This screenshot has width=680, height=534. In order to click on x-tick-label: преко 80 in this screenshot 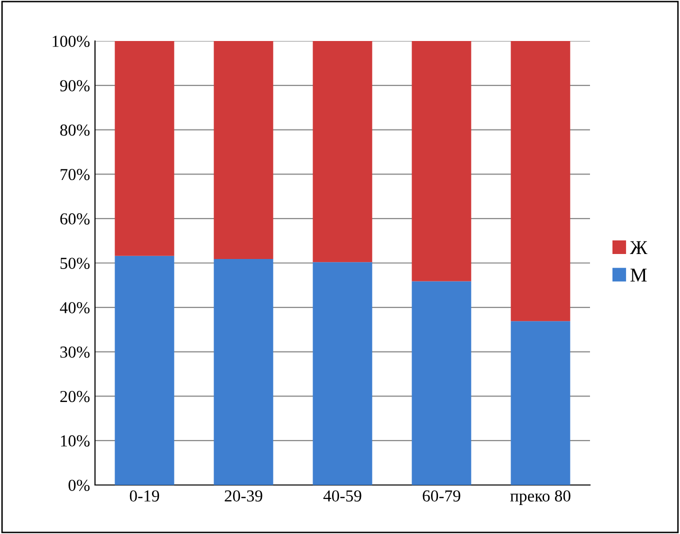, I will do `click(540, 497)`.